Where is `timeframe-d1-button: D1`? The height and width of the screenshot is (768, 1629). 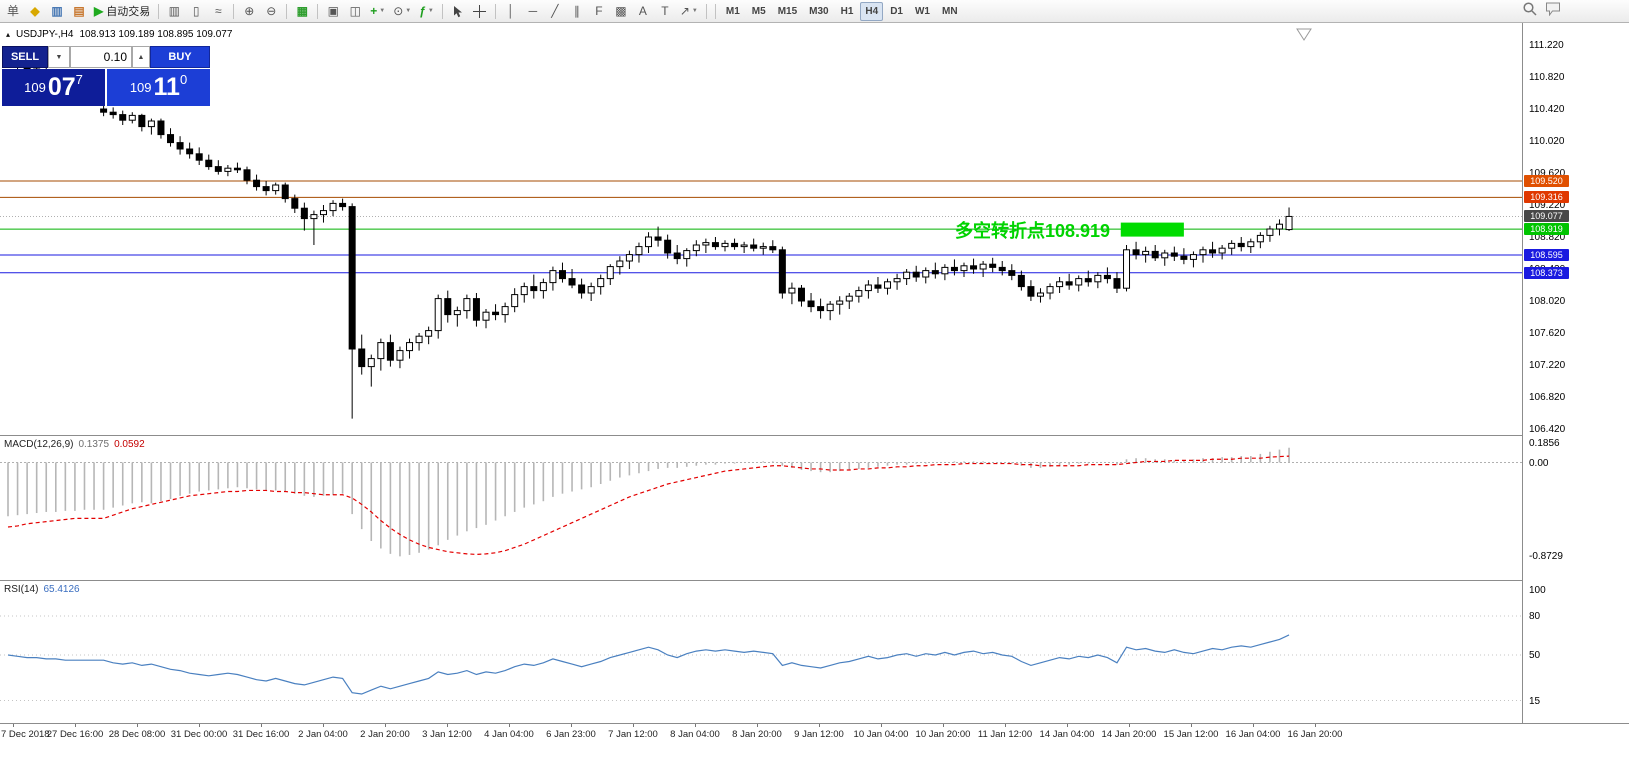
timeframe-d1-button: D1 is located at coordinates (896, 11).